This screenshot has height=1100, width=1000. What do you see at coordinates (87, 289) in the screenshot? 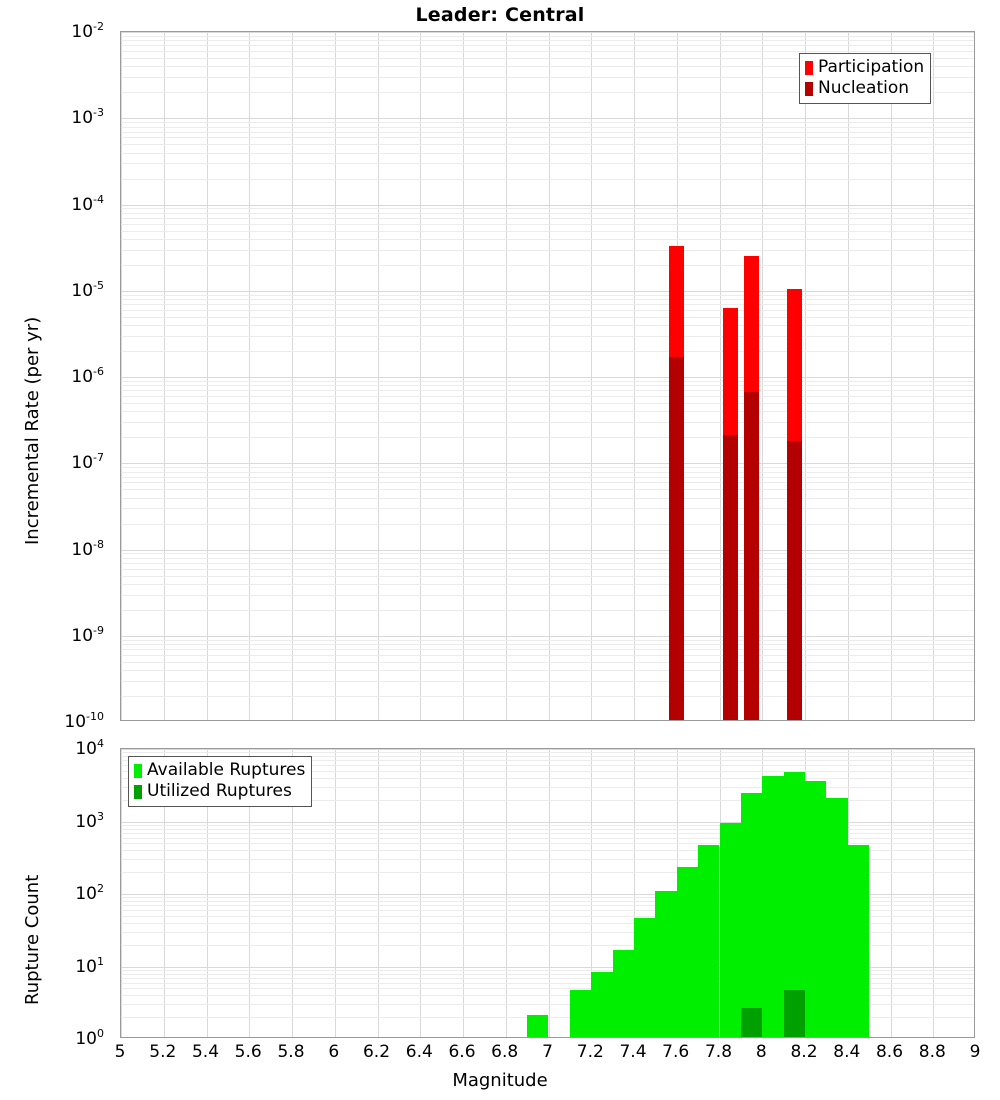
I see `y-tick-label: 10⁻⁵` at bounding box center [87, 289].